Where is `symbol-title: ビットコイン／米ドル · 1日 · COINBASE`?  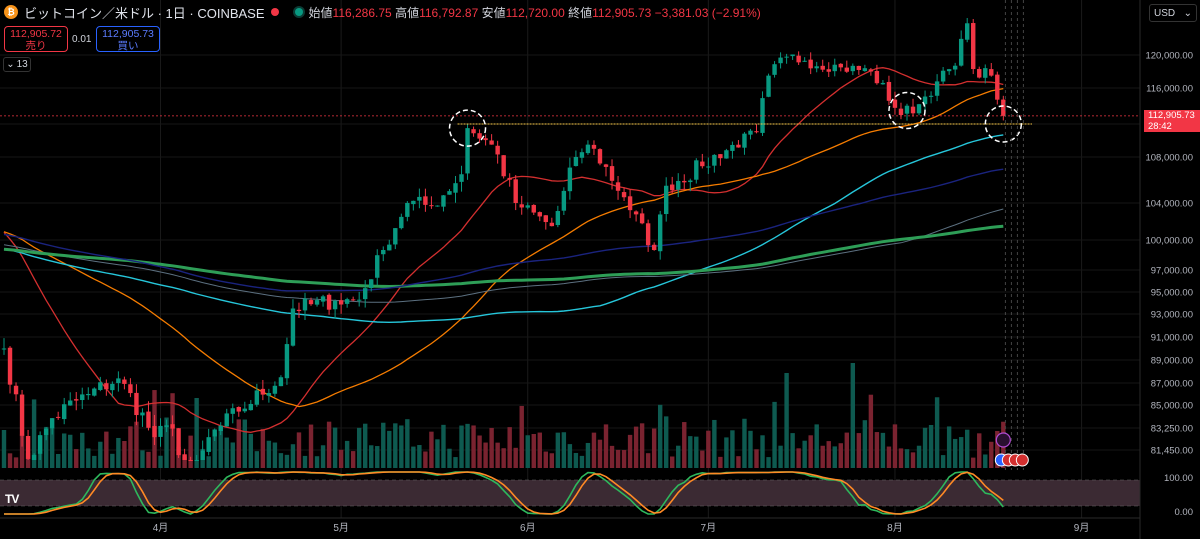
symbol-title: ビットコイン／米ドル · 1日 · COINBASE is located at coordinates (144, 13).